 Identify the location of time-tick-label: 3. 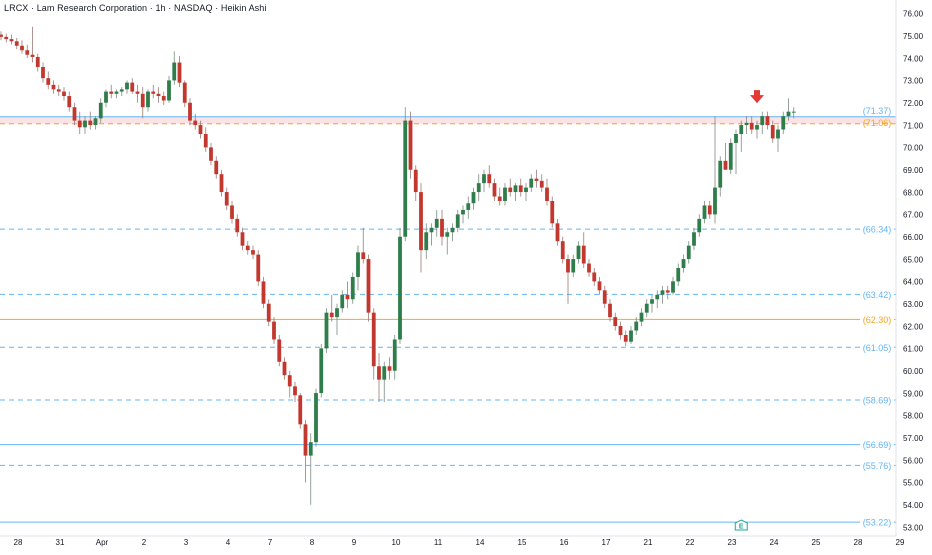
(186, 542).